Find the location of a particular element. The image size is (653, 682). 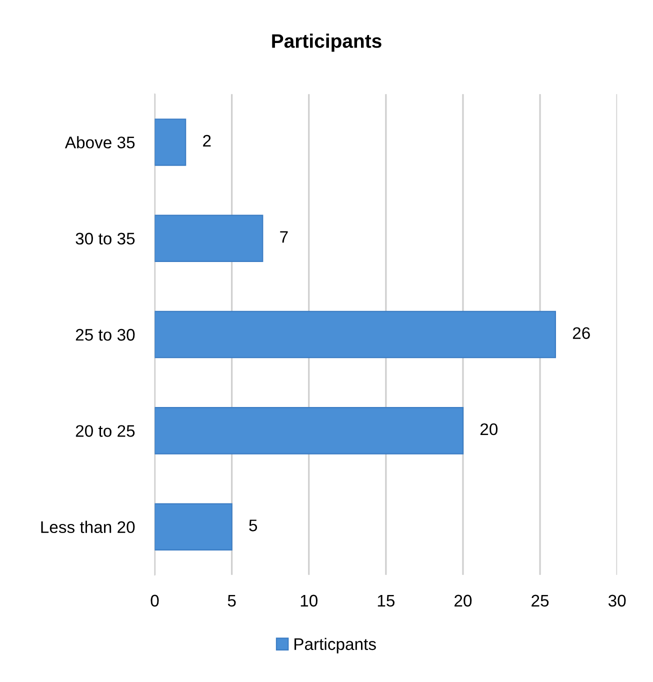

data-label: 2 is located at coordinates (207, 140).